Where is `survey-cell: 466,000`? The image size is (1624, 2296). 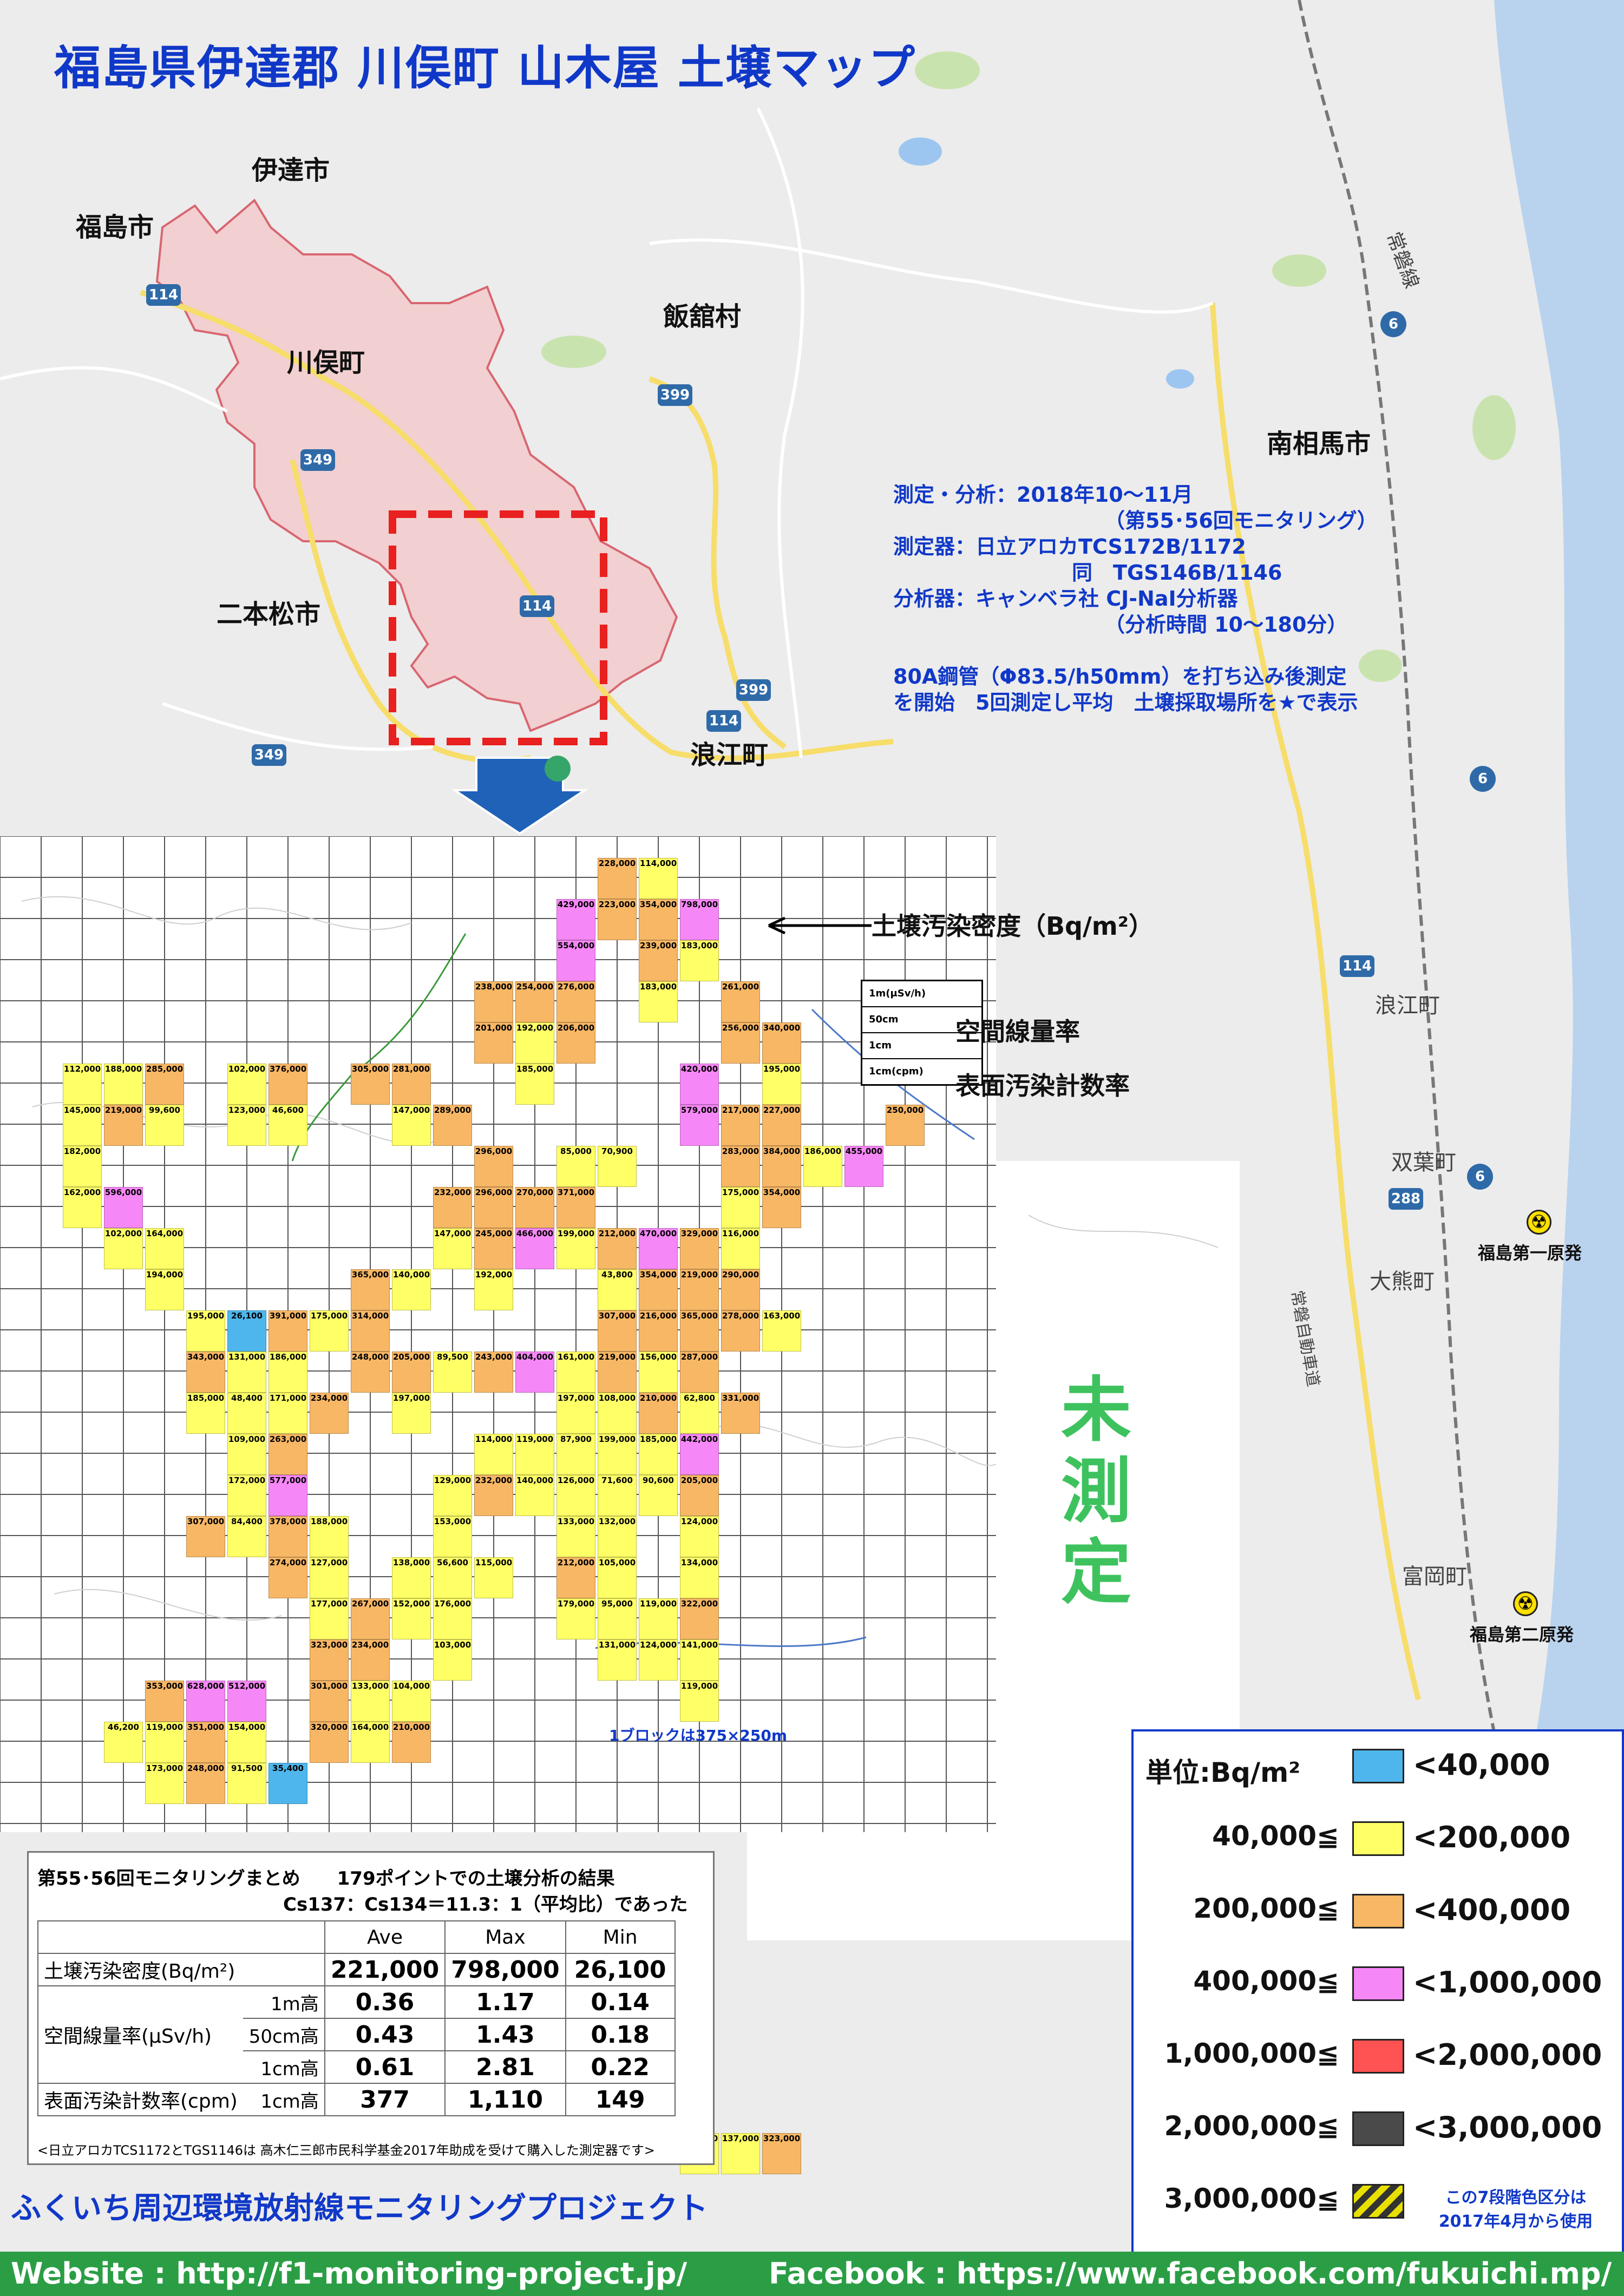
survey-cell: 466,000 is located at coordinates (534, 1248).